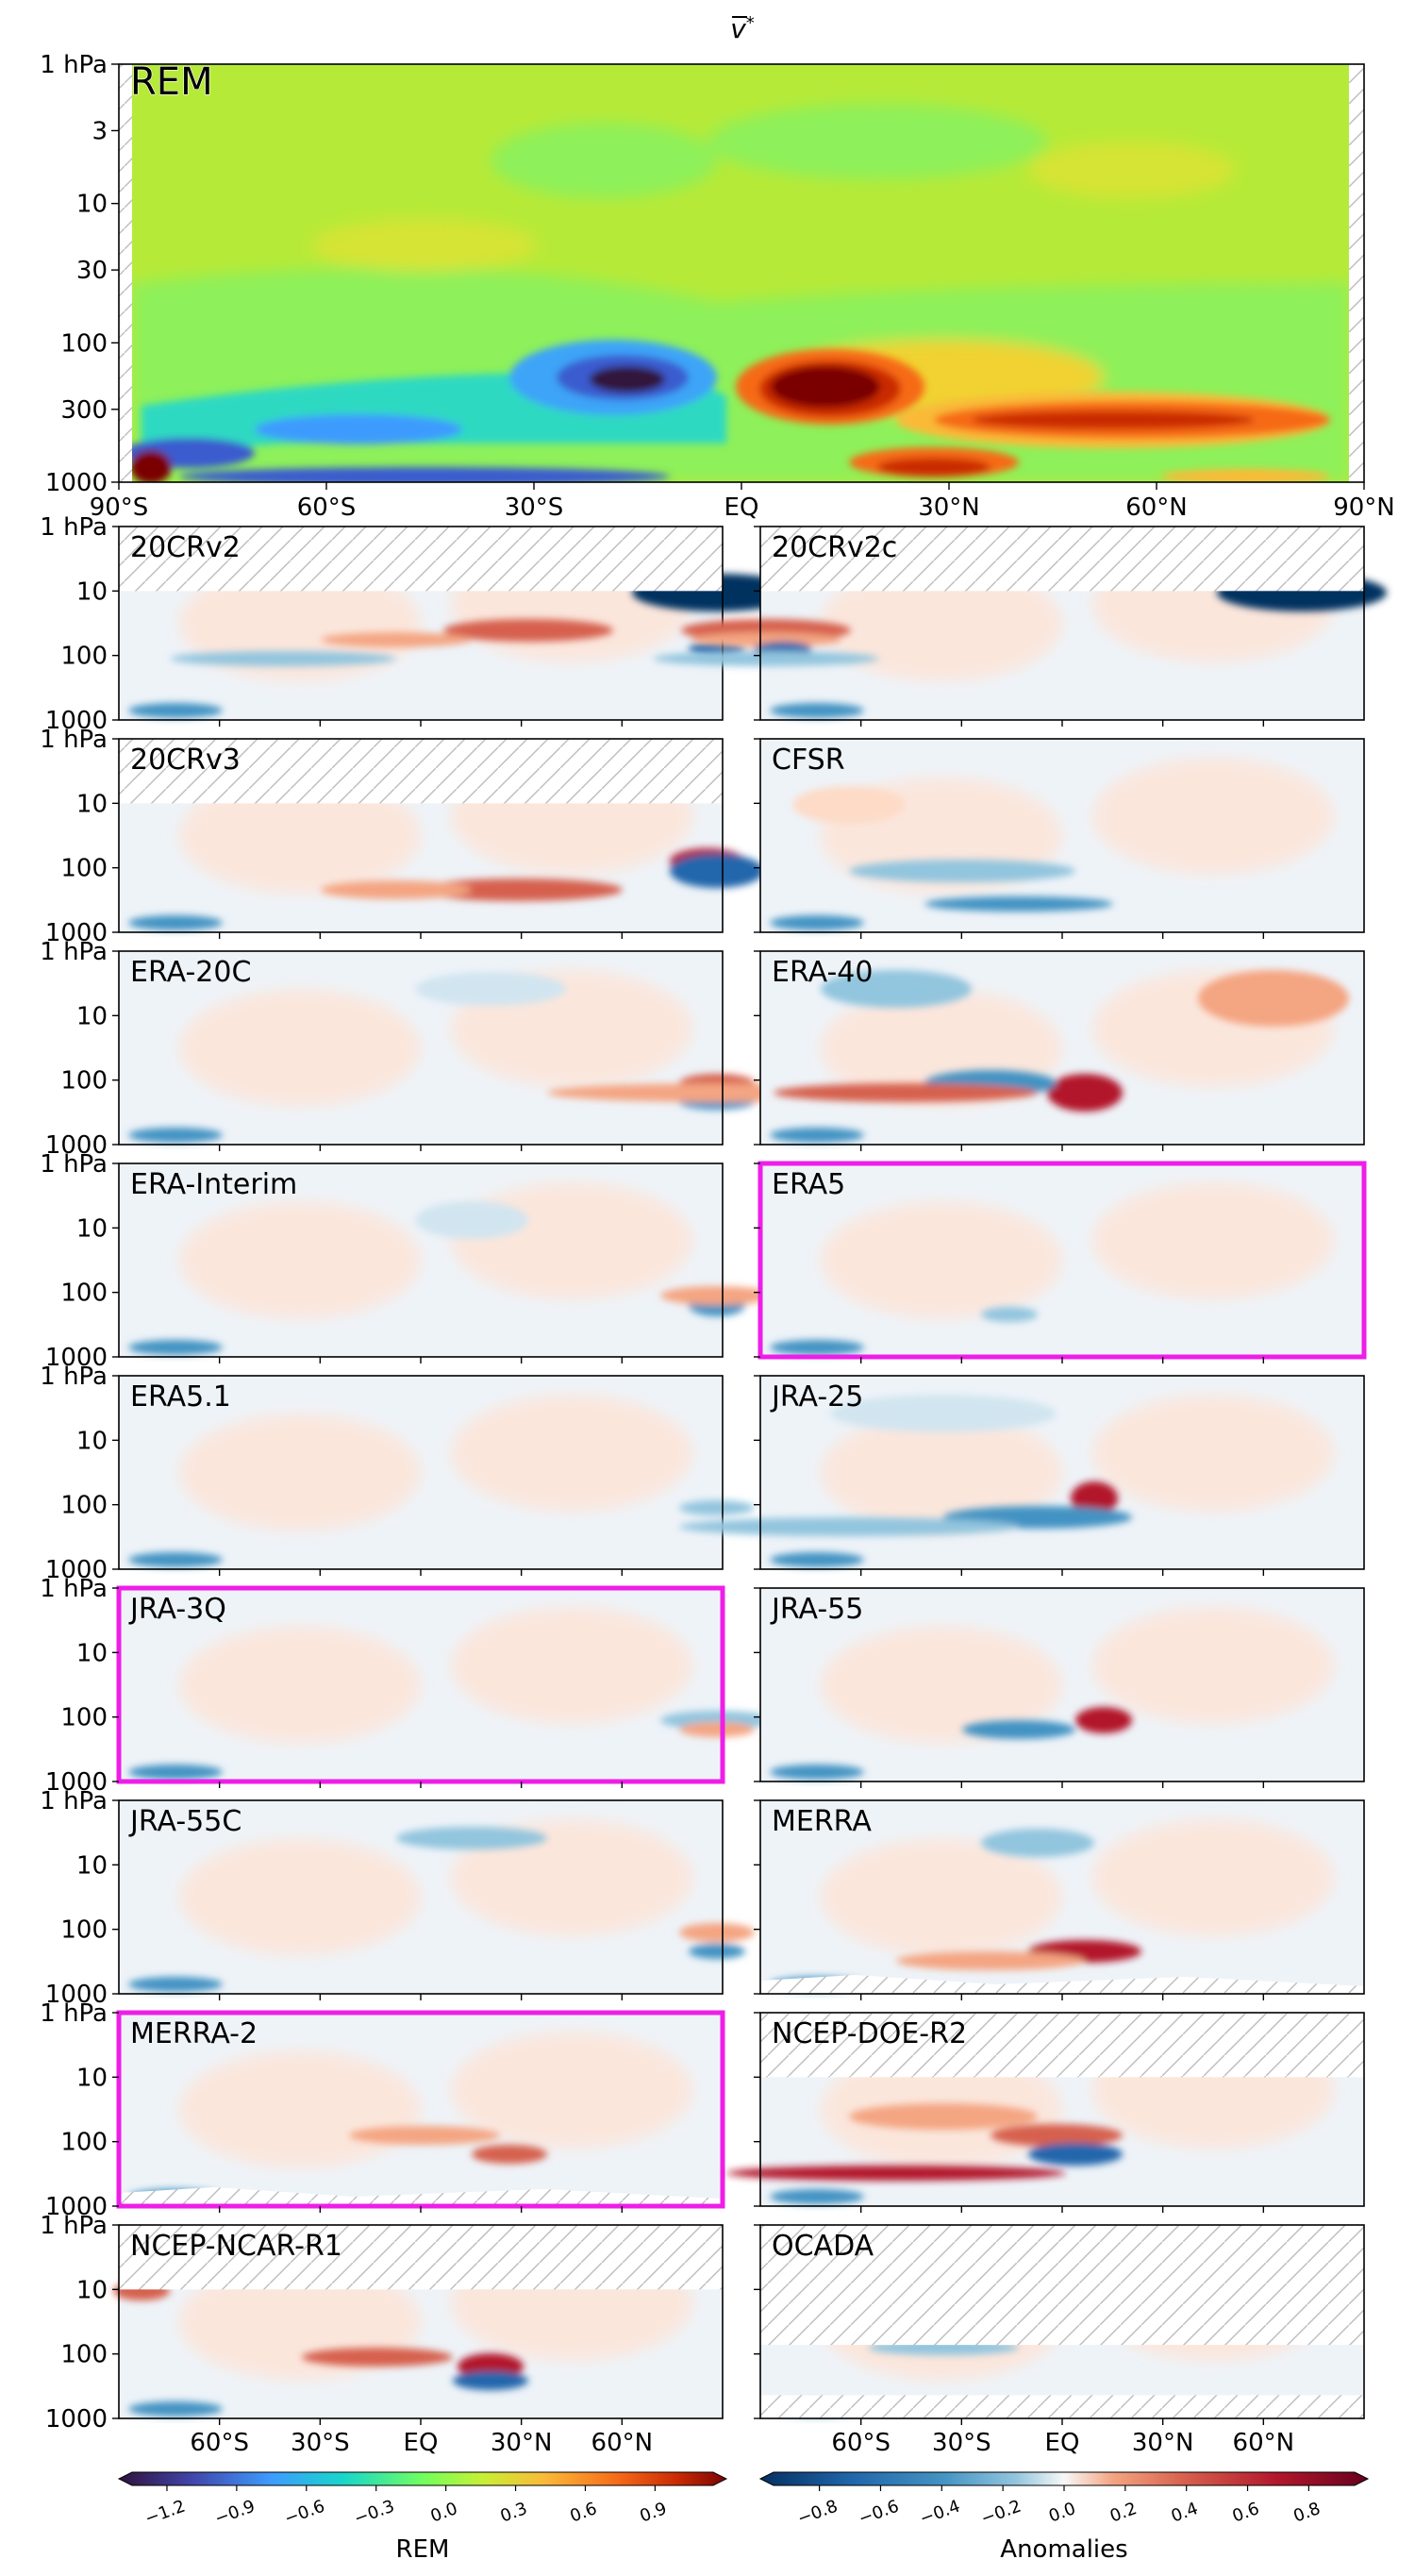 Image resolution: width=1415 pixels, height=2576 pixels. What do you see at coordinates (816, 1609) in the screenshot?
I see `panel-label: JRA-55` at bounding box center [816, 1609].